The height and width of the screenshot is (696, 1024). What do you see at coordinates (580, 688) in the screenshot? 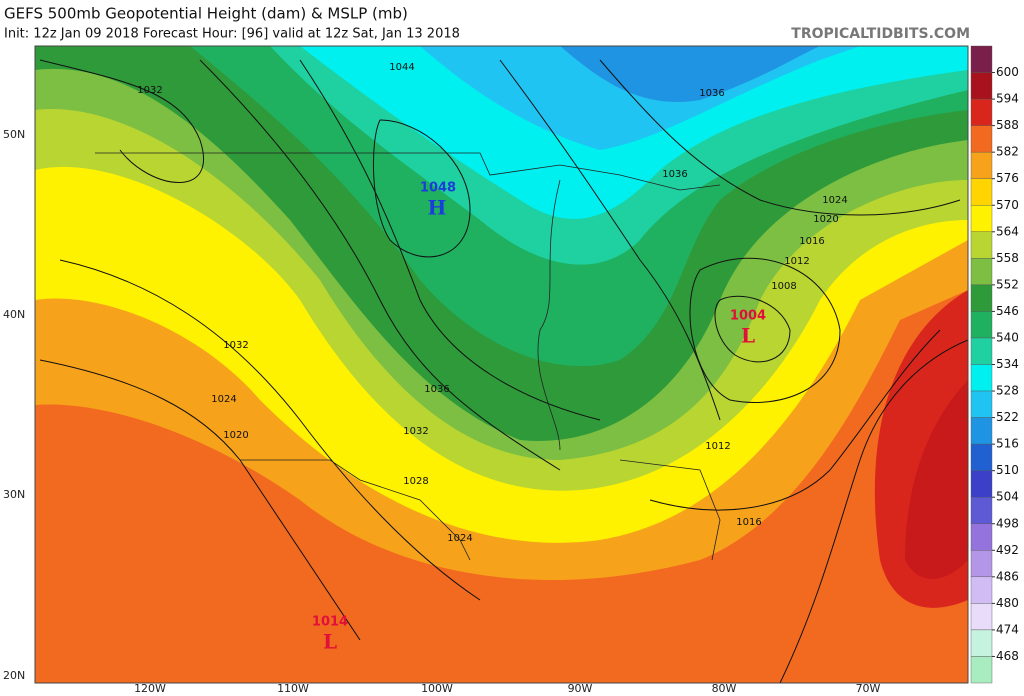
I see `lon-label: 90W` at bounding box center [580, 688].